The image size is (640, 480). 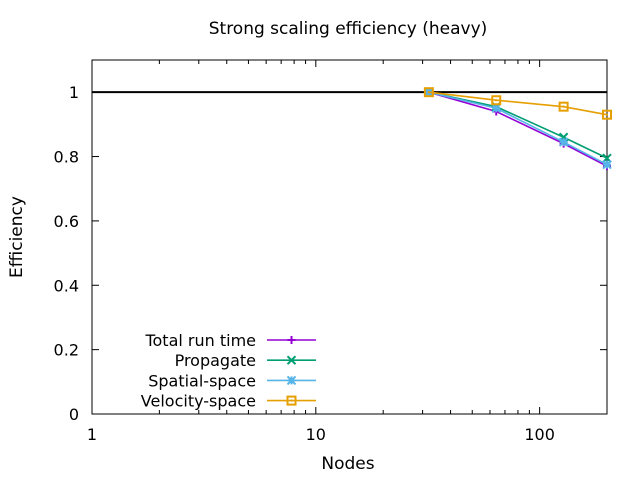 What do you see at coordinates (200, 340) in the screenshot?
I see `legend-label: Total run time` at bounding box center [200, 340].